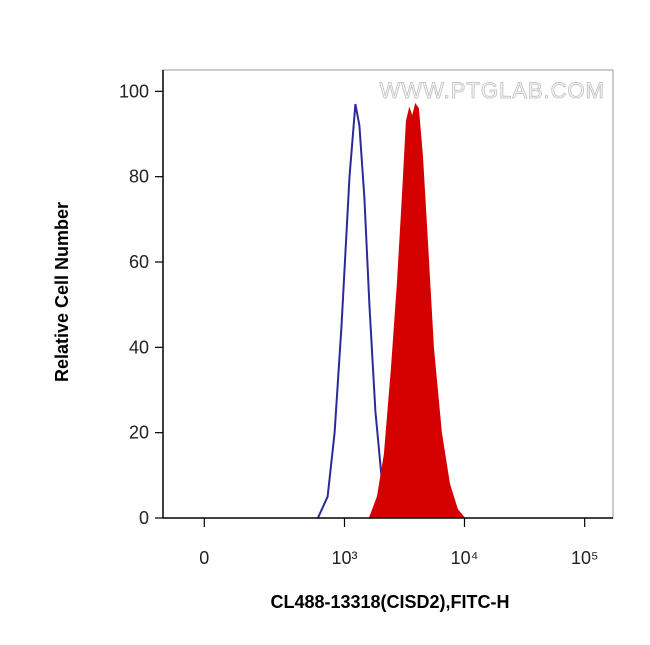 The width and height of the screenshot is (650, 645). What do you see at coordinates (139, 433) in the screenshot?
I see `y-tick-label: 20` at bounding box center [139, 433].